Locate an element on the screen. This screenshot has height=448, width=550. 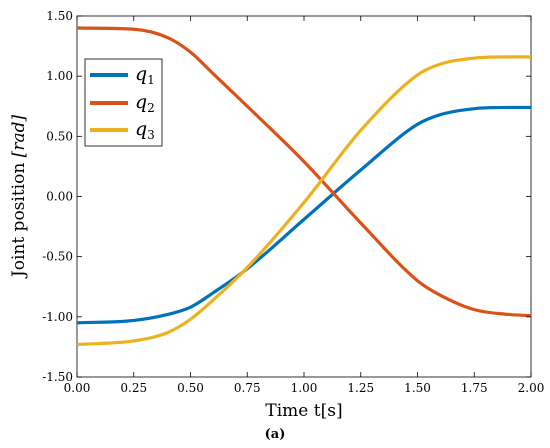
figure-caption: (a) is located at coordinates (275, 434).